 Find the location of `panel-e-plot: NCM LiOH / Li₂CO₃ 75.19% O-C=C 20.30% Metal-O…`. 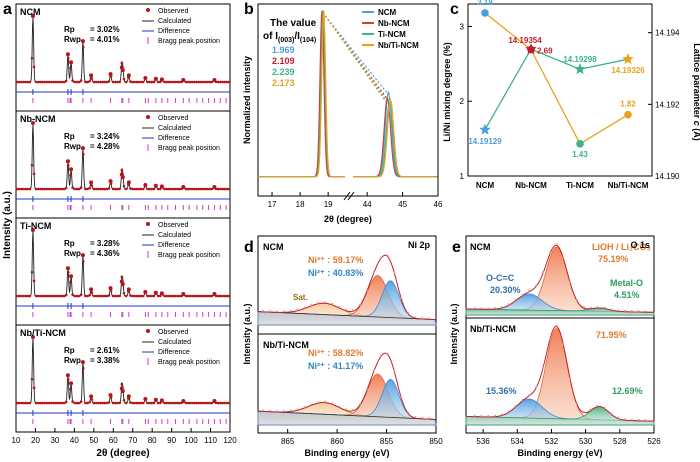

panel-e-plot: NCM LiOH / Li₂CO₃ 75.19% O-C=C 20.30% Metal-O… is located at coordinates (563, 344).